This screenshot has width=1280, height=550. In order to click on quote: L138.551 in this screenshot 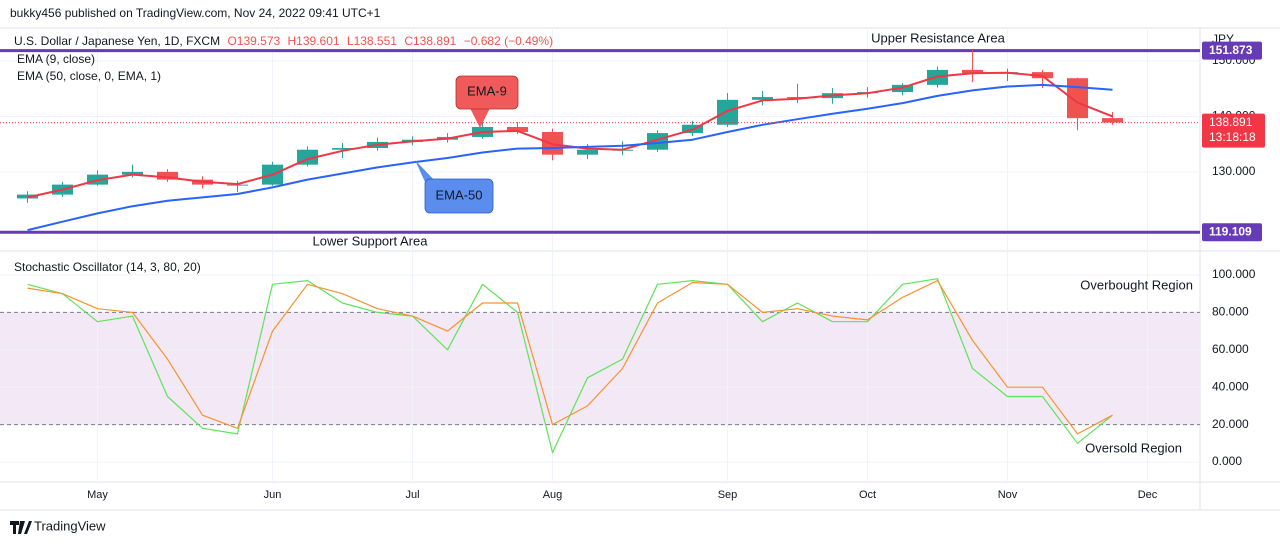, I will do `click(371, 41)`.